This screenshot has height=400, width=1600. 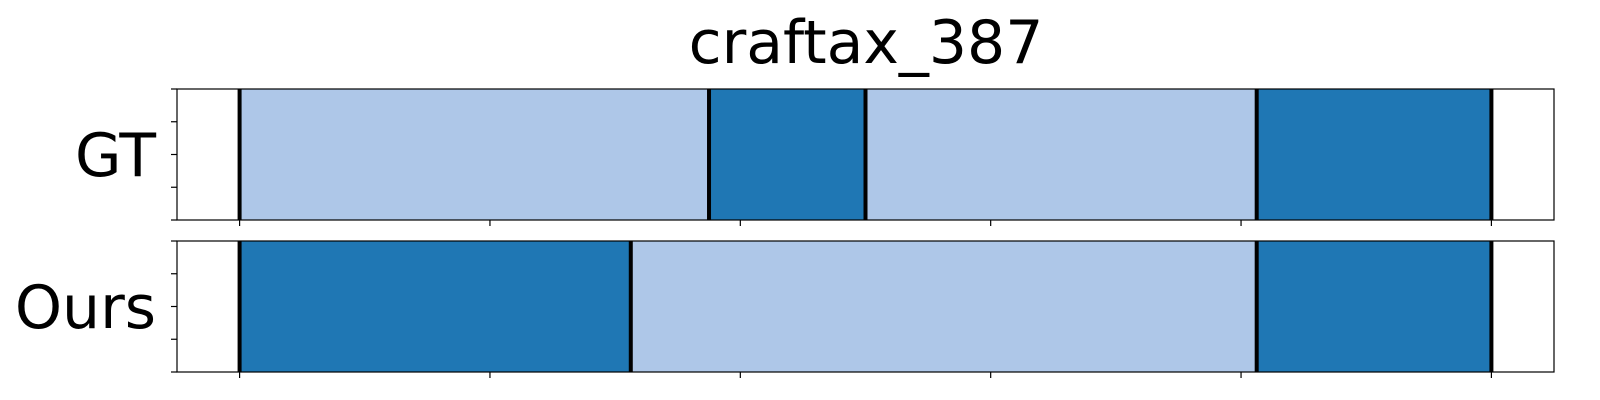 What do you see at coordinates (866, 43) in the screenshot?
I see `chart-title: craftax_387` at bounding box center [866, 43].